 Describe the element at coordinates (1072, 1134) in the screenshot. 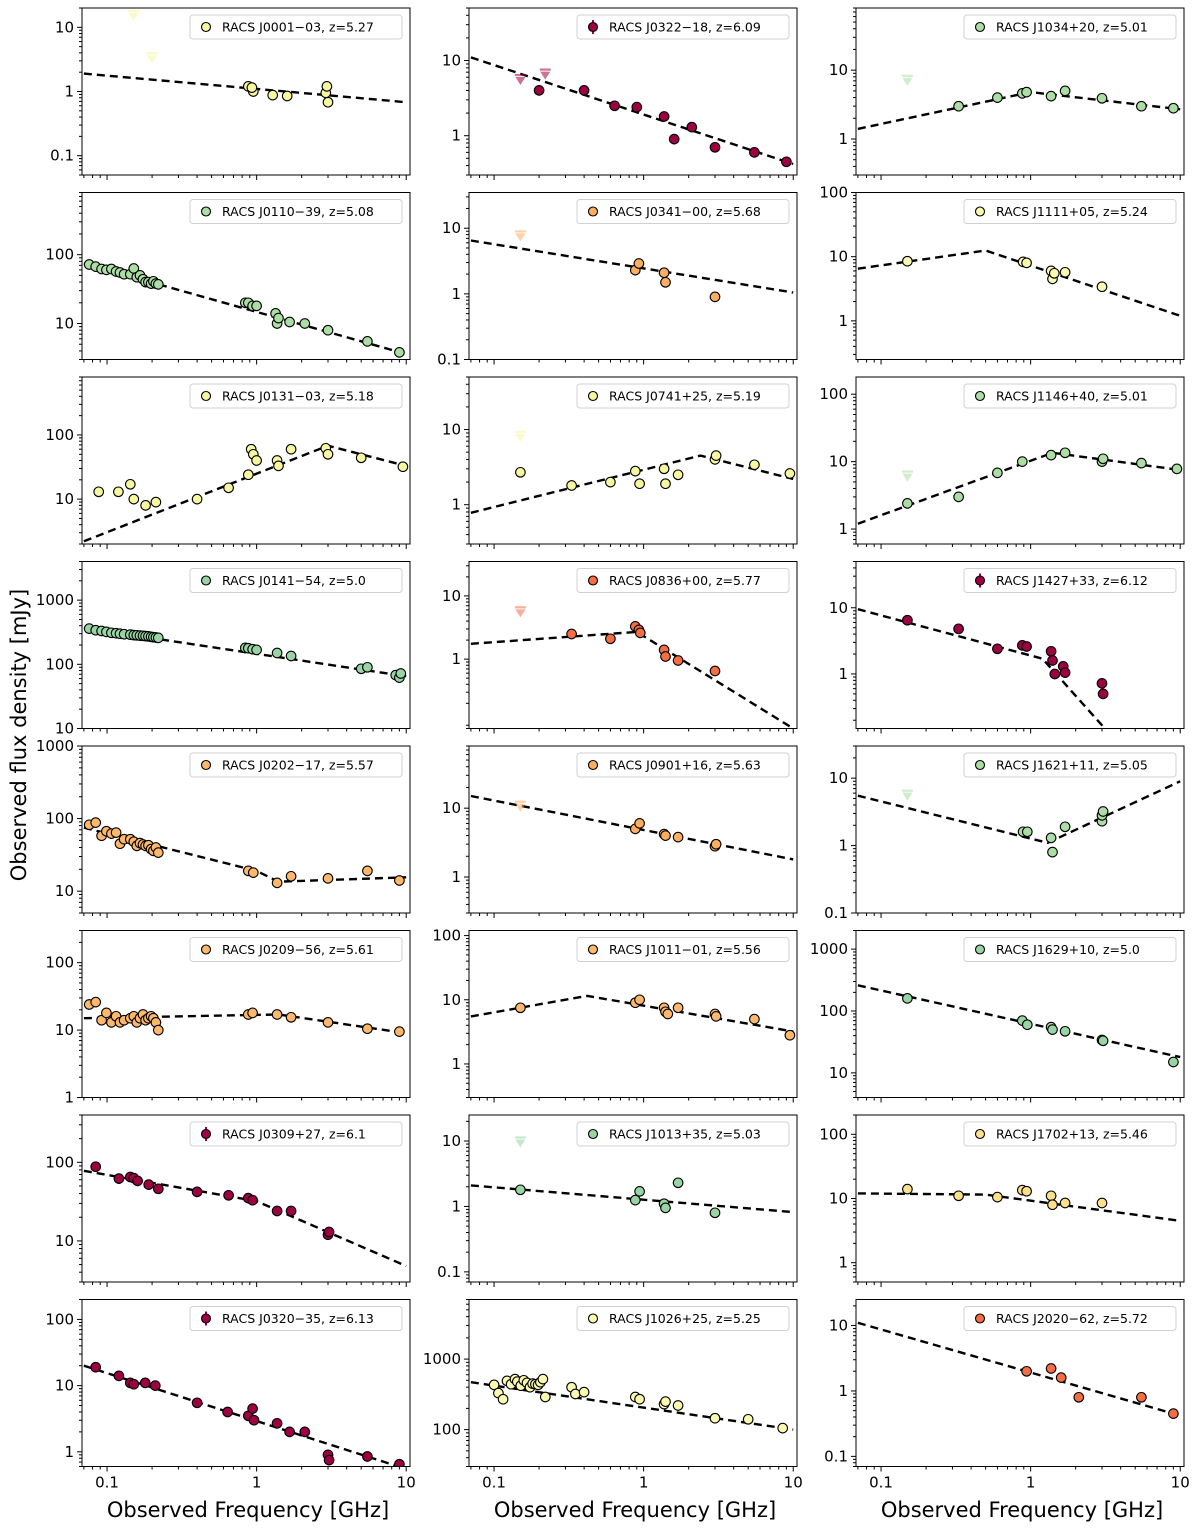

I see `legend-label: RACS J1702+13, z=5.46` at that location.